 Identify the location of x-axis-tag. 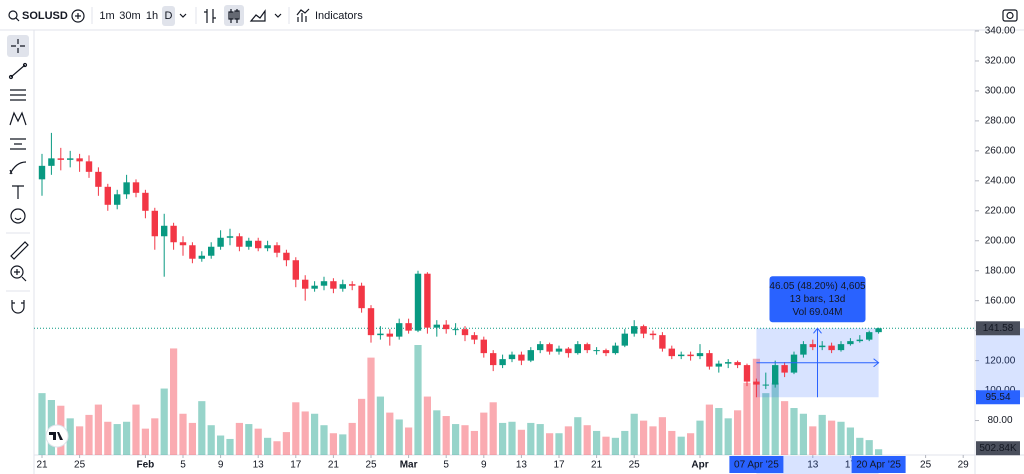
(878, 464).